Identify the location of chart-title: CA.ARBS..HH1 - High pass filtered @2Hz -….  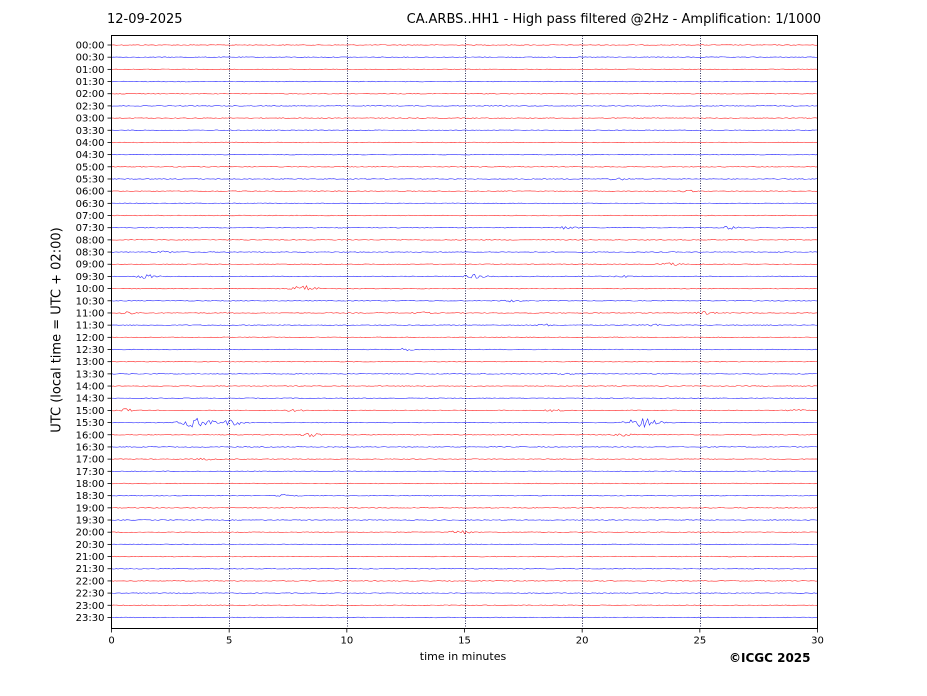
(613, 19).